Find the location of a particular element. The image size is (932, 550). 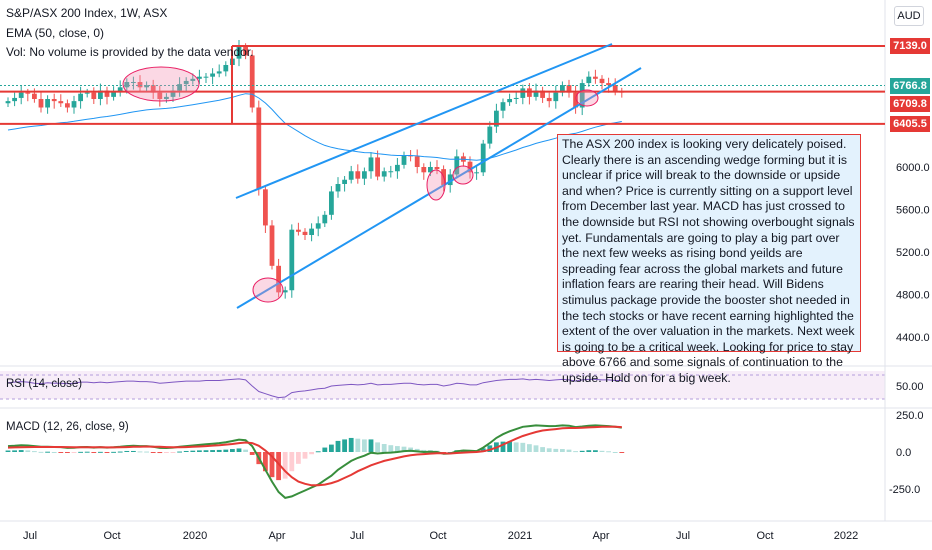

currency-badge: AUD is located at coordinates (909, 16).